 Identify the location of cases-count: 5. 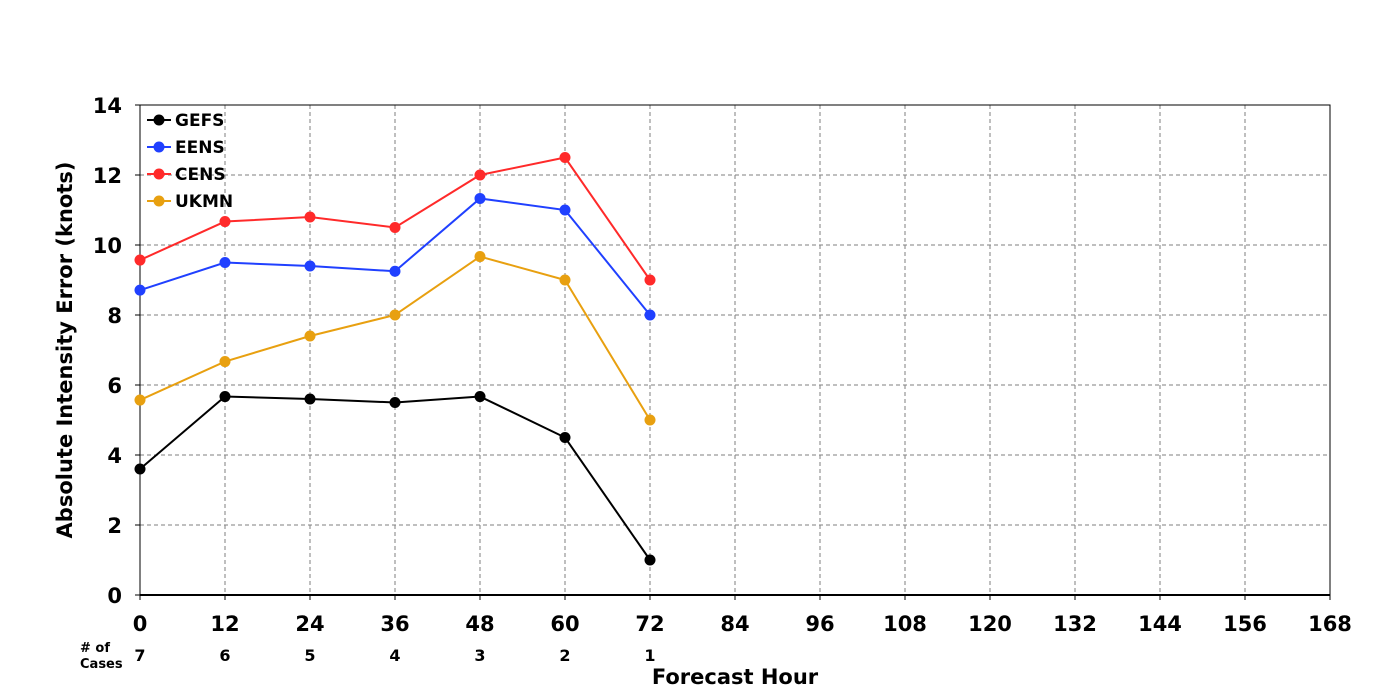
(309, 655).